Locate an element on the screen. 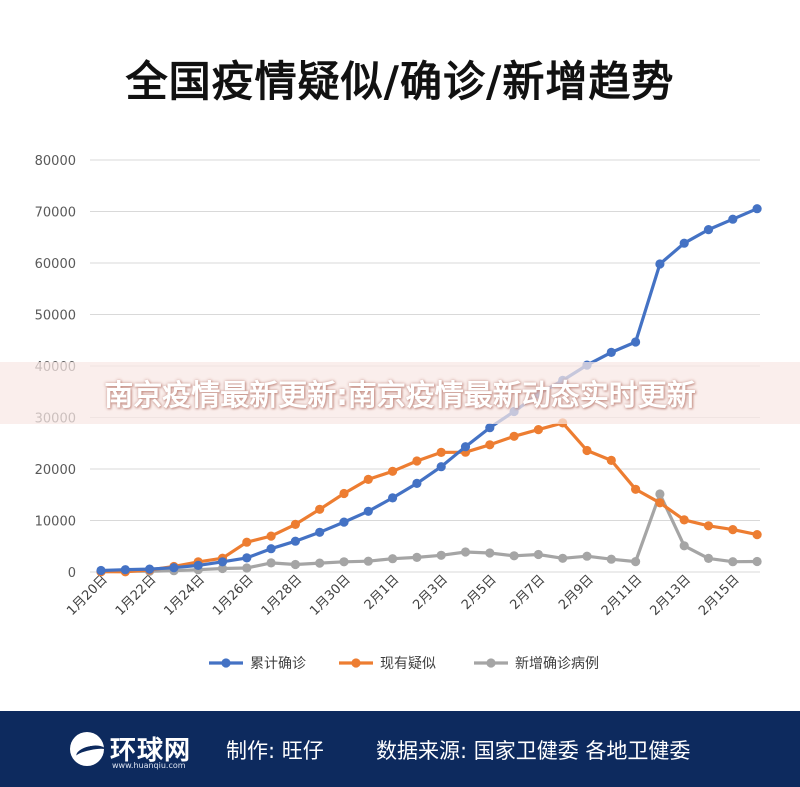 The width and height of the screenshot is (800, 787). x-tick-label: 2月1日 is located at coordinates (382, 592).